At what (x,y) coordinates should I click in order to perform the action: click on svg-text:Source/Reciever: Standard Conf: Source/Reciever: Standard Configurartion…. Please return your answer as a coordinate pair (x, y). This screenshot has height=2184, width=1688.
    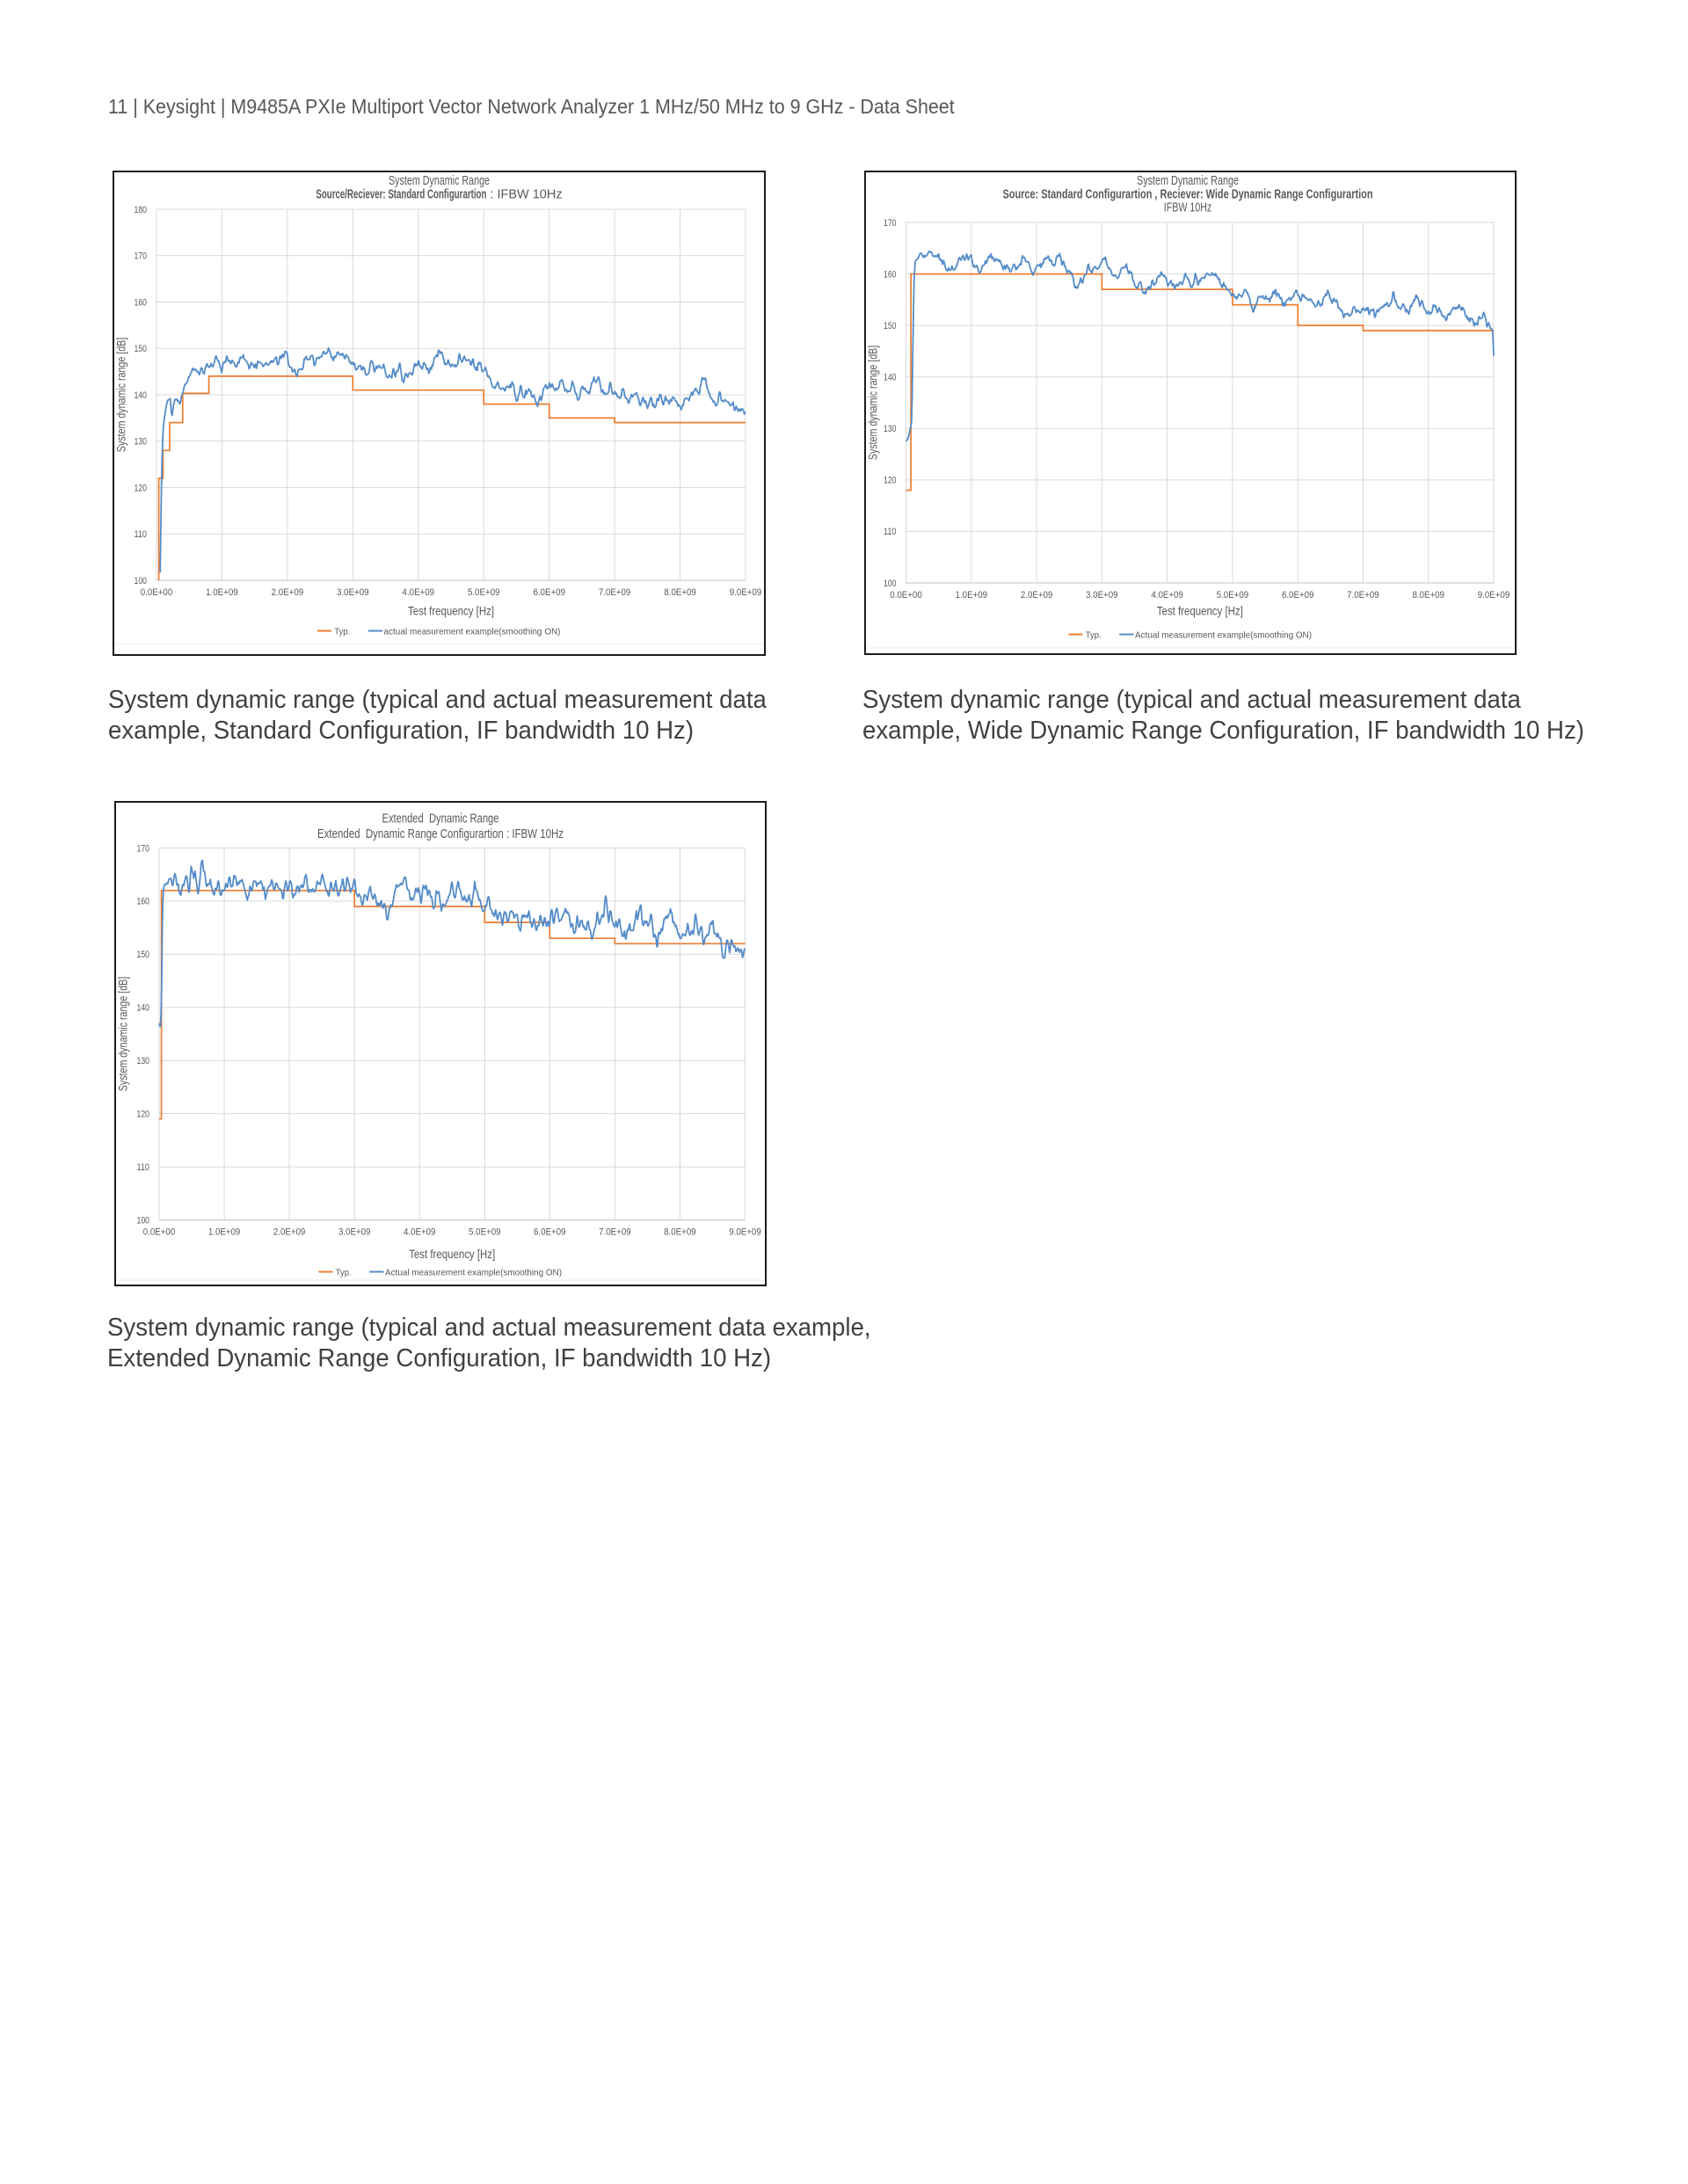
    Looking at the image, I should click on (439, 195).